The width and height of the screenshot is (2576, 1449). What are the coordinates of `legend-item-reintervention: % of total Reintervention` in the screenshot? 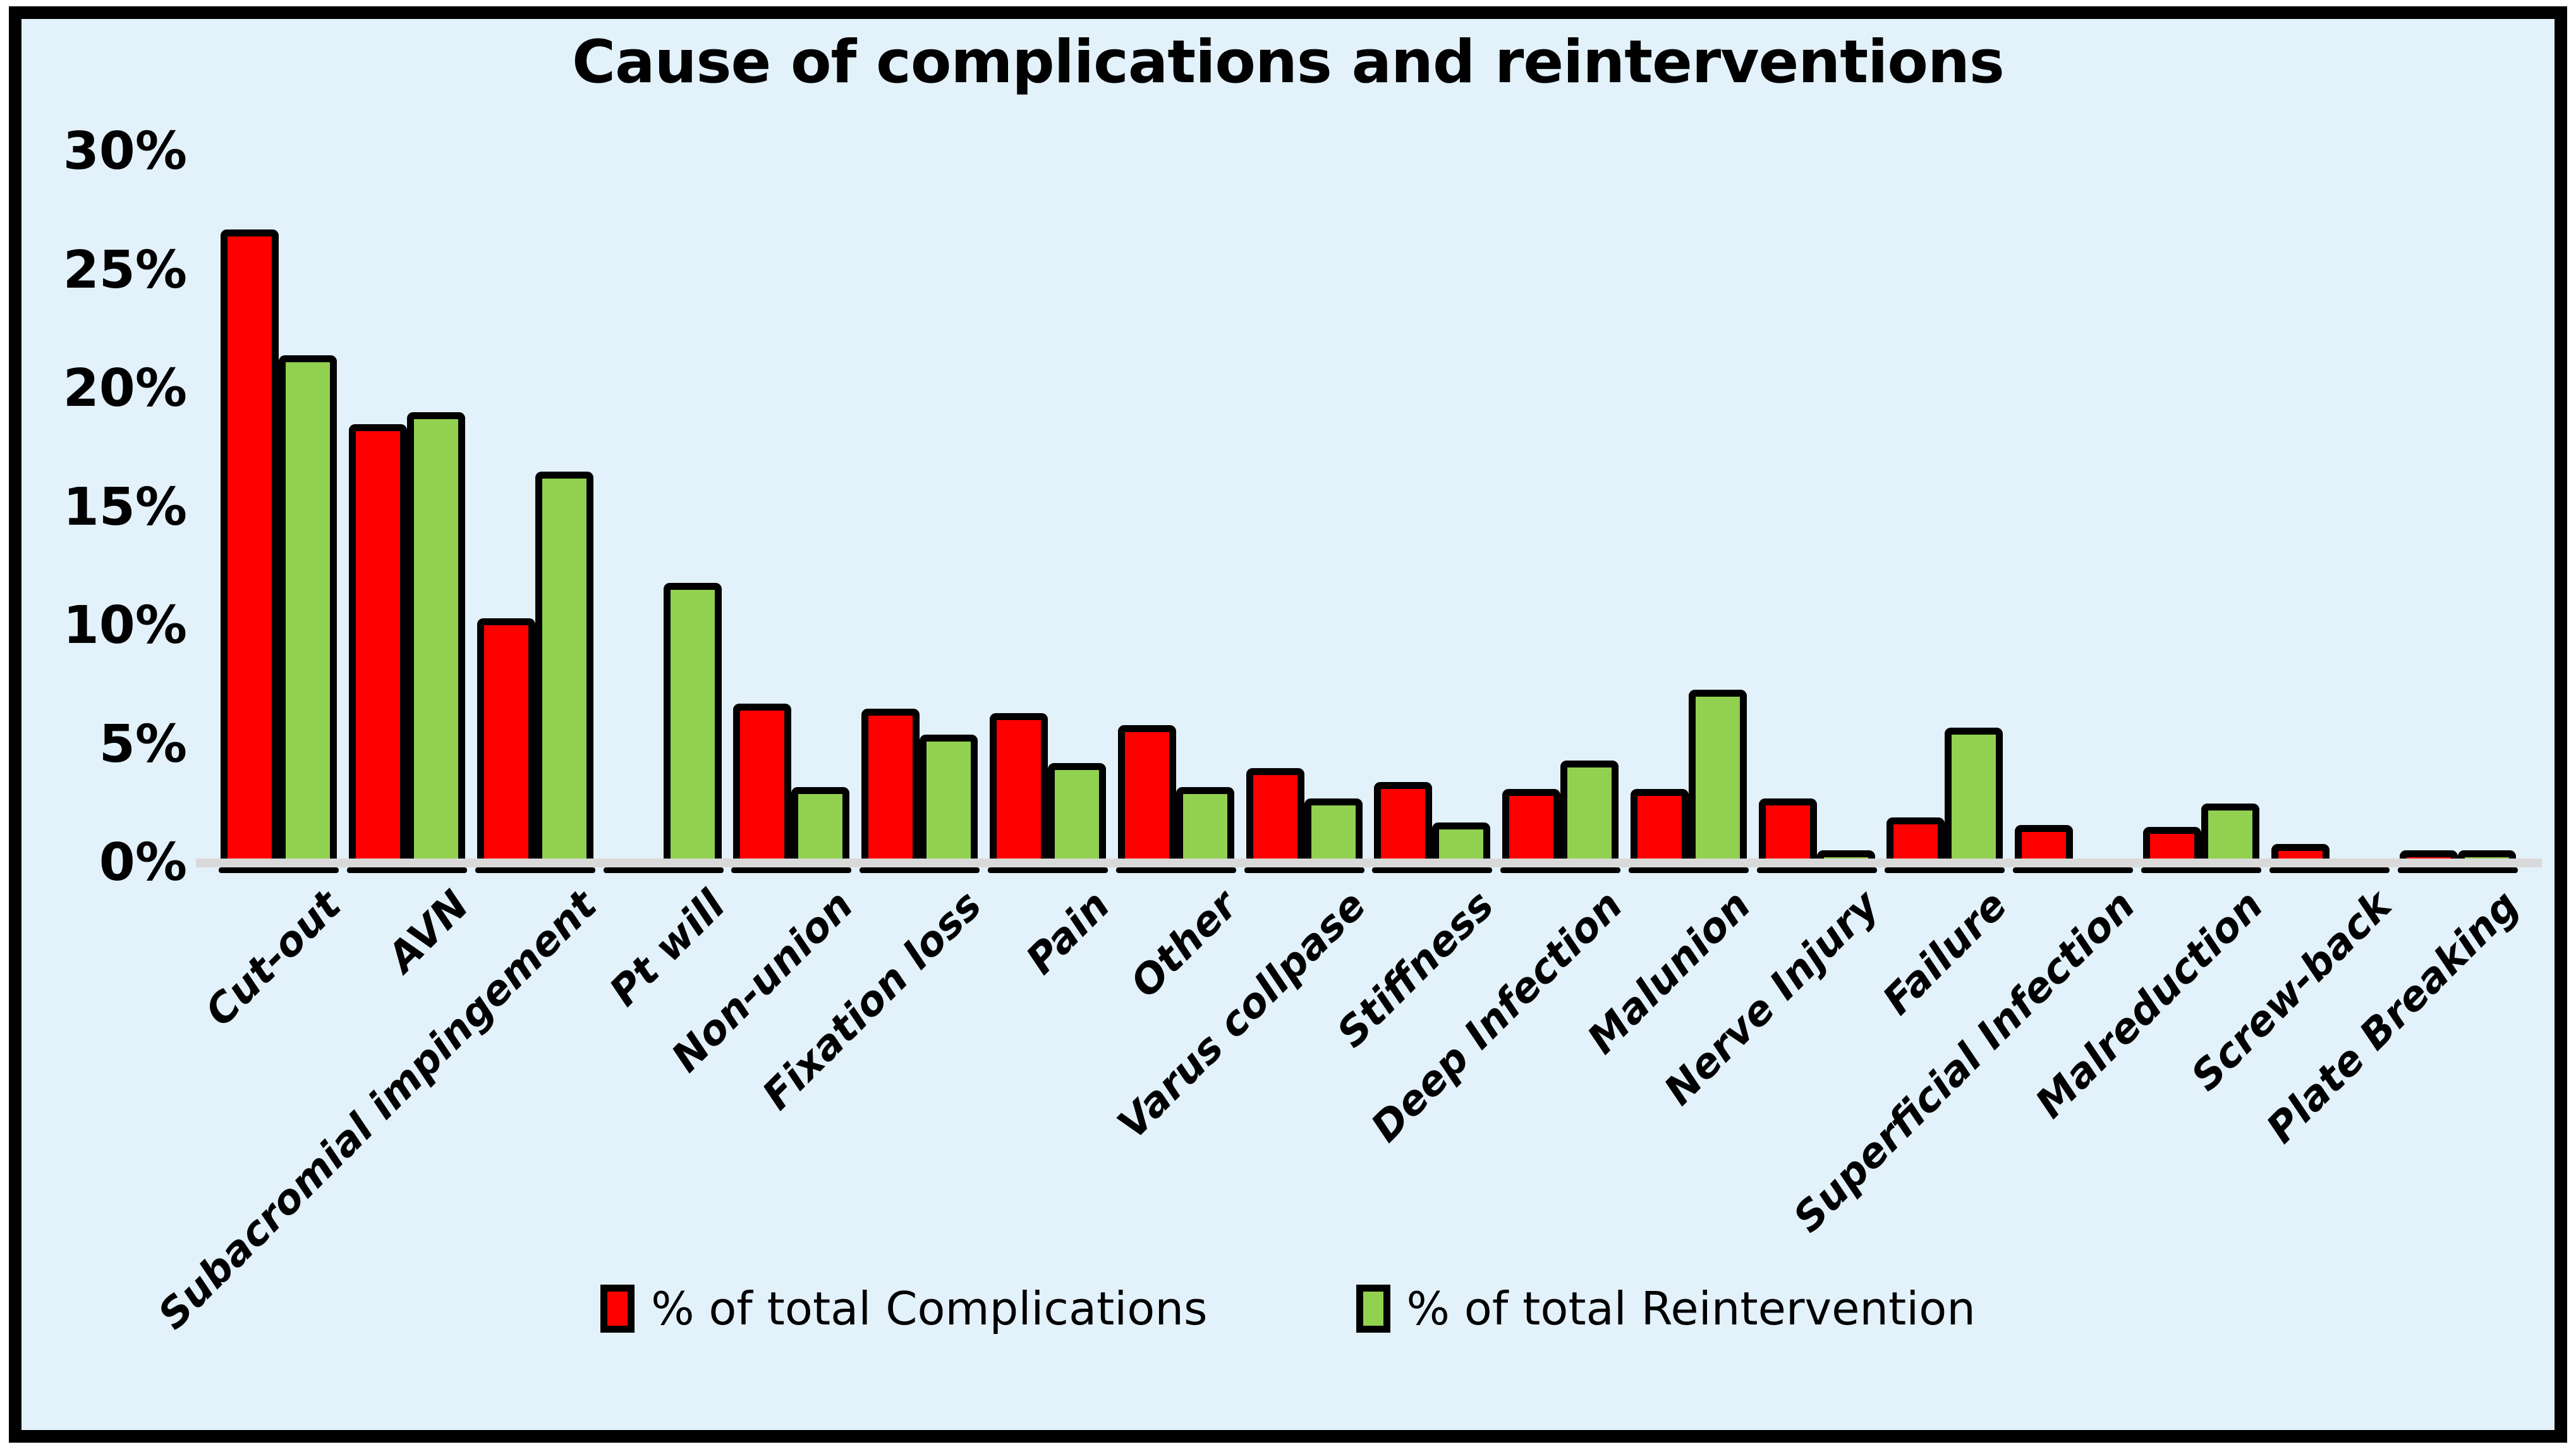 It's located at (1666, 1308).